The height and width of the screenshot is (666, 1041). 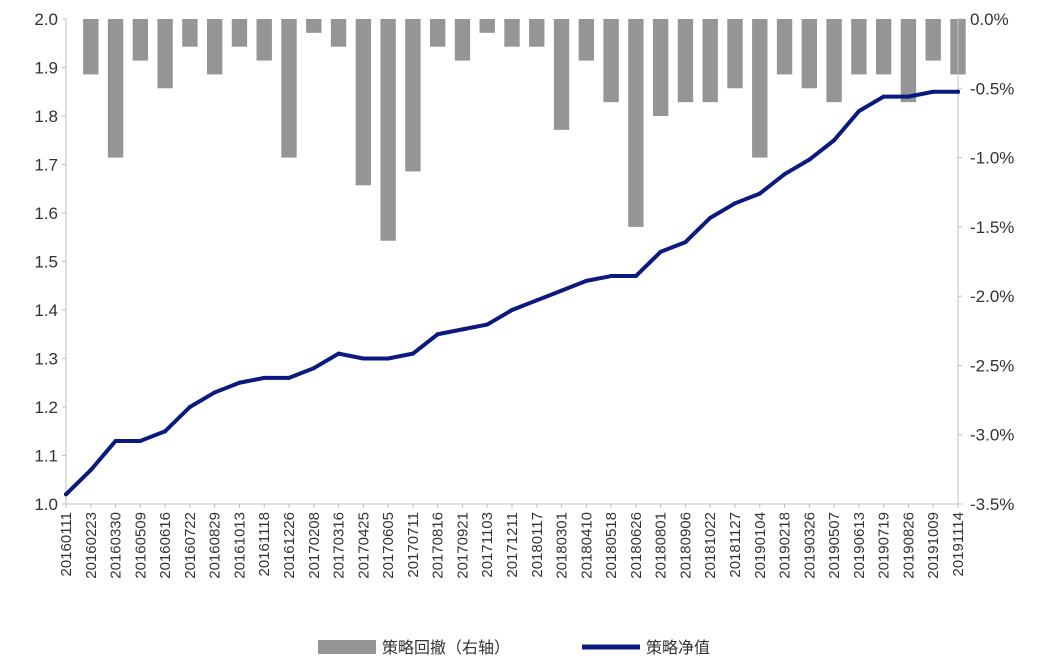 What do you see at coordinates (487, 545) in the screenshot?
I see `x-tick-label: 20171103` at bounding box center [487, 545].